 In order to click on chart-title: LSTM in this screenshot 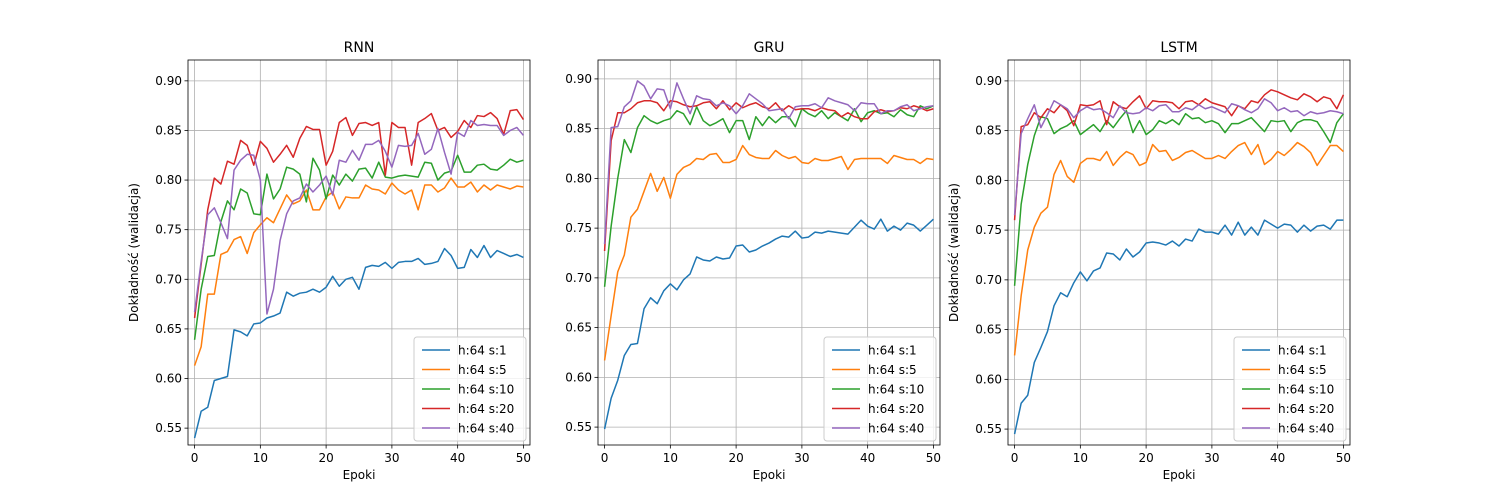, I will do `click(1178, 48)`.